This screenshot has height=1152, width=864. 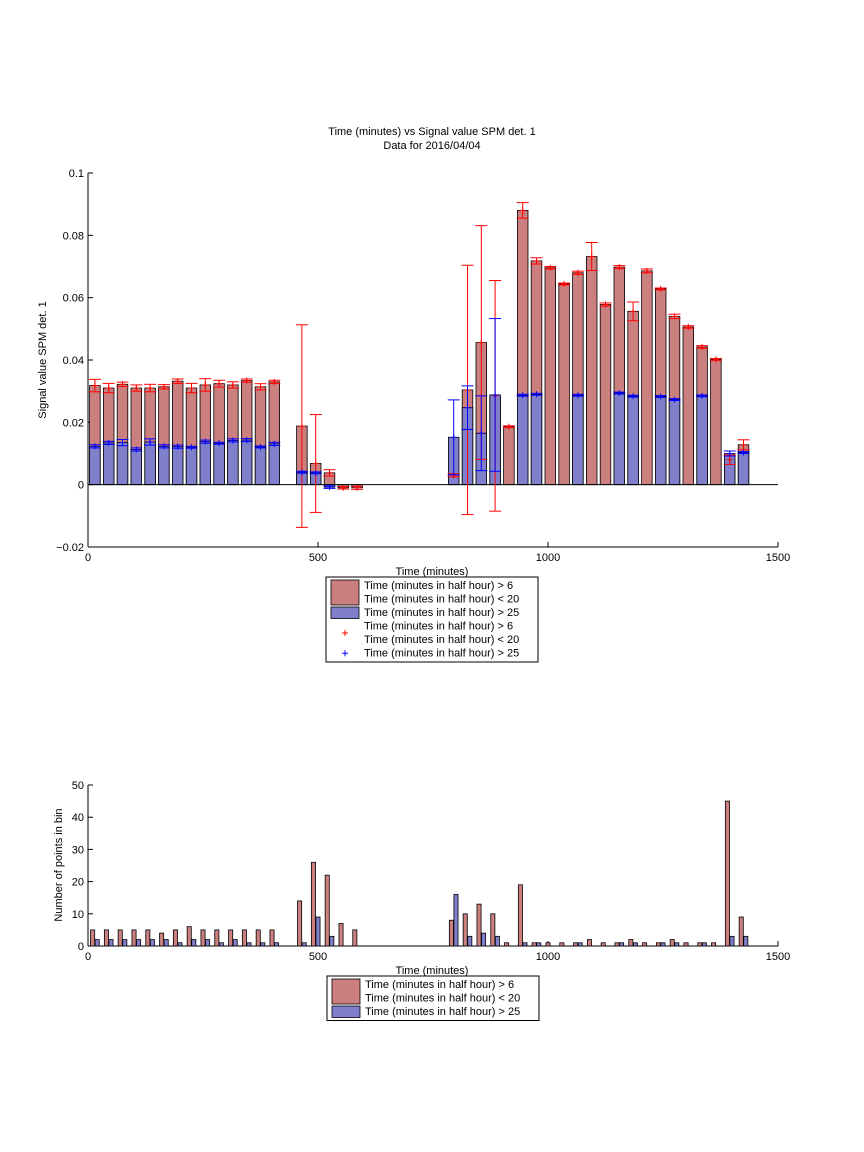 What do you see at coordinates (78, 786) in the screenshot?
I see `y-tick-label: 50` at bounding box center [78, 786].